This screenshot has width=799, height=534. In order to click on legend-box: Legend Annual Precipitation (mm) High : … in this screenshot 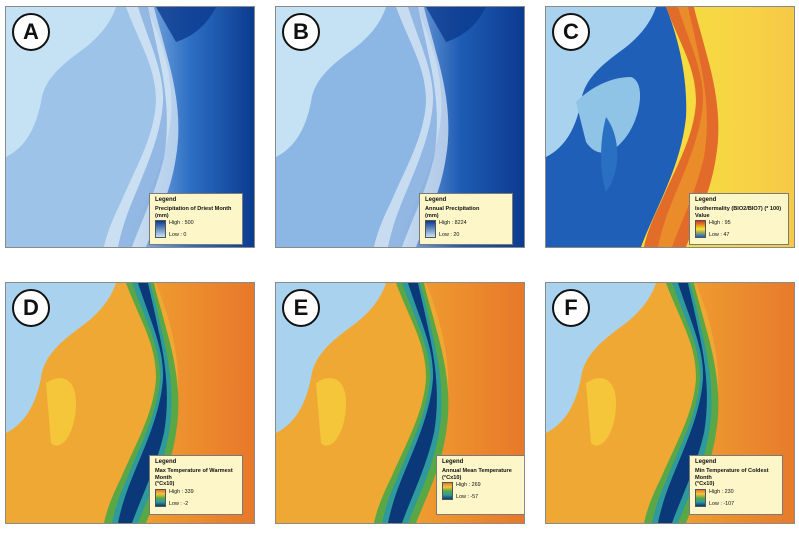, I will do `click(466, 219)`.